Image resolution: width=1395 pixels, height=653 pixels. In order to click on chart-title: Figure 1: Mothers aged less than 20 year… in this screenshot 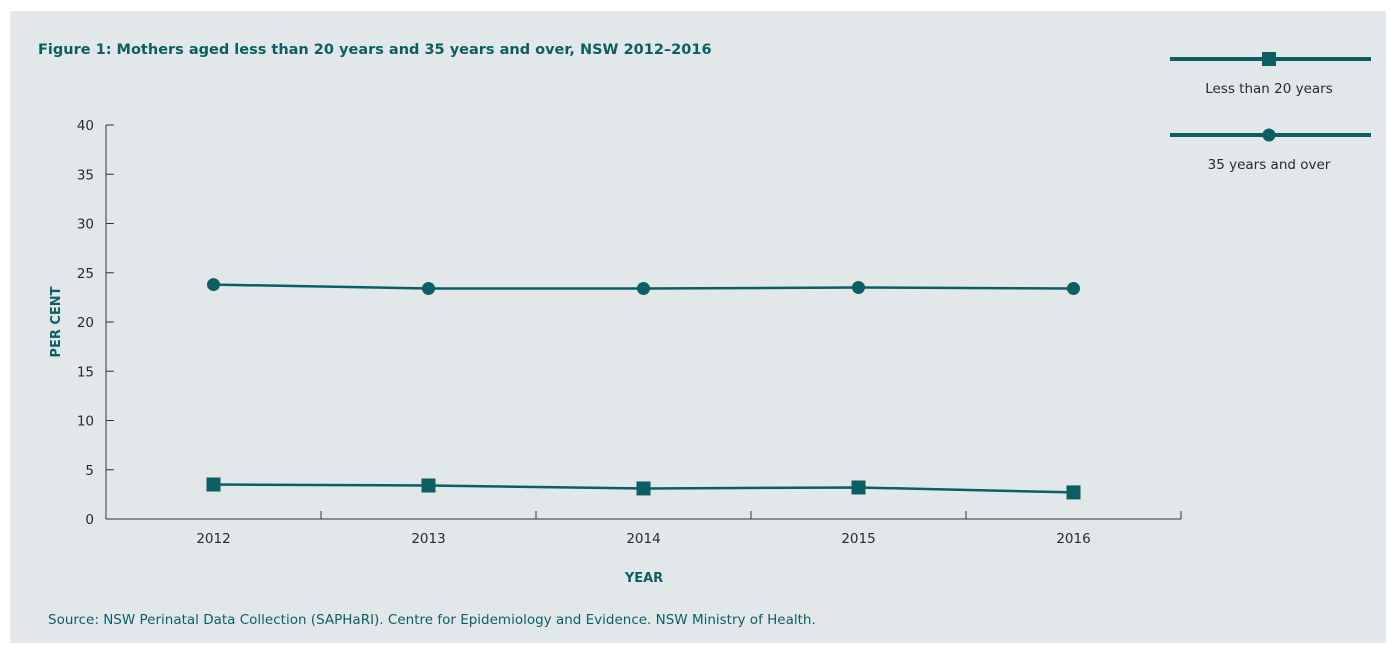, I will do `click(375, 50)`.